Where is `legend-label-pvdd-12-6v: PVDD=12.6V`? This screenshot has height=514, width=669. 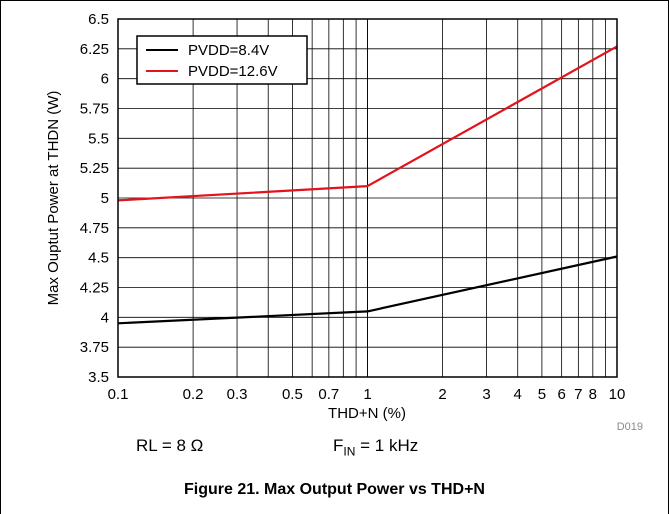 legend-label-pvdd-12-6v: PVDD=12.6V is located at coordinates (233, 71).